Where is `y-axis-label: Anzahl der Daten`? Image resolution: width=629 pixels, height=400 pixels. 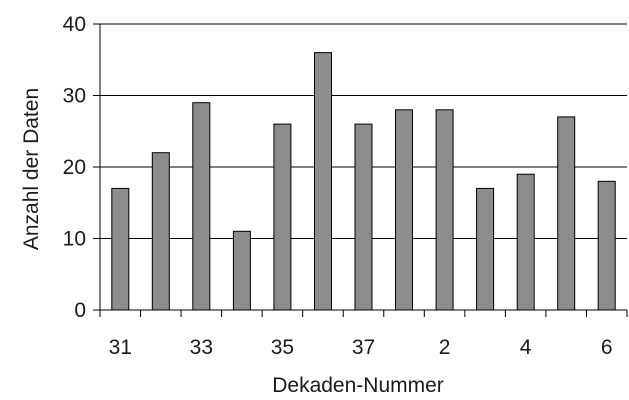 y-axis-label: Anzahl der Daten is located at coordinates (31, 169).